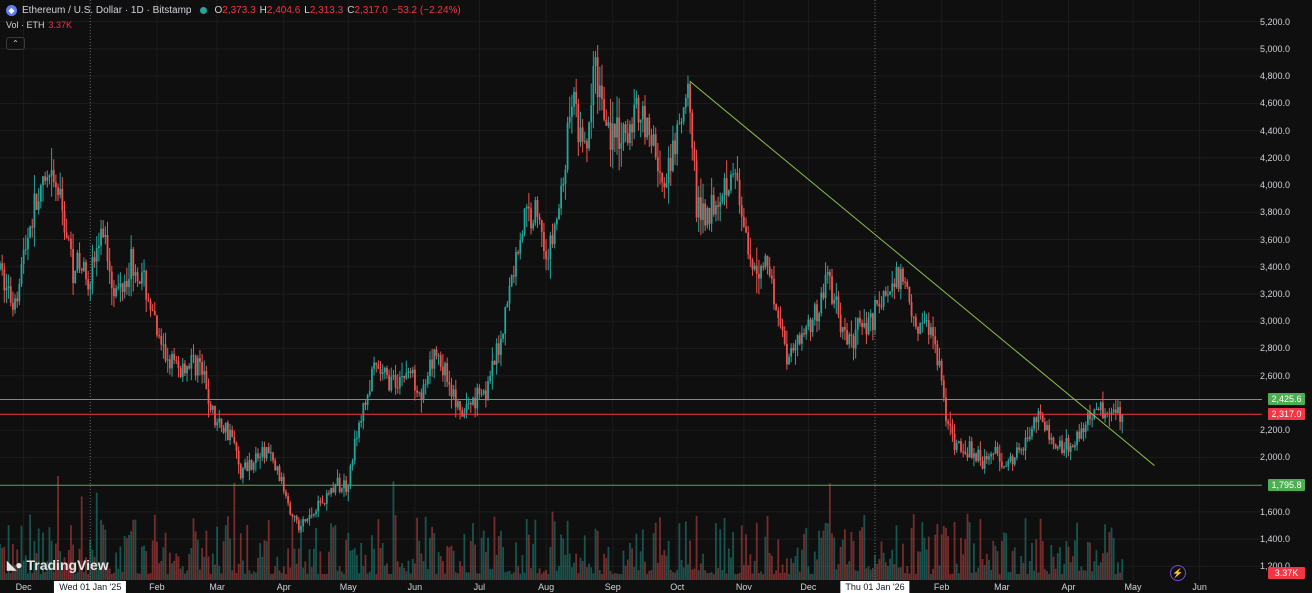 This screenshot has width=1312, height=593. Describe the element at coordinates (60, 25) in the screenshot. I see `volume-value: 3.37K` at that location.